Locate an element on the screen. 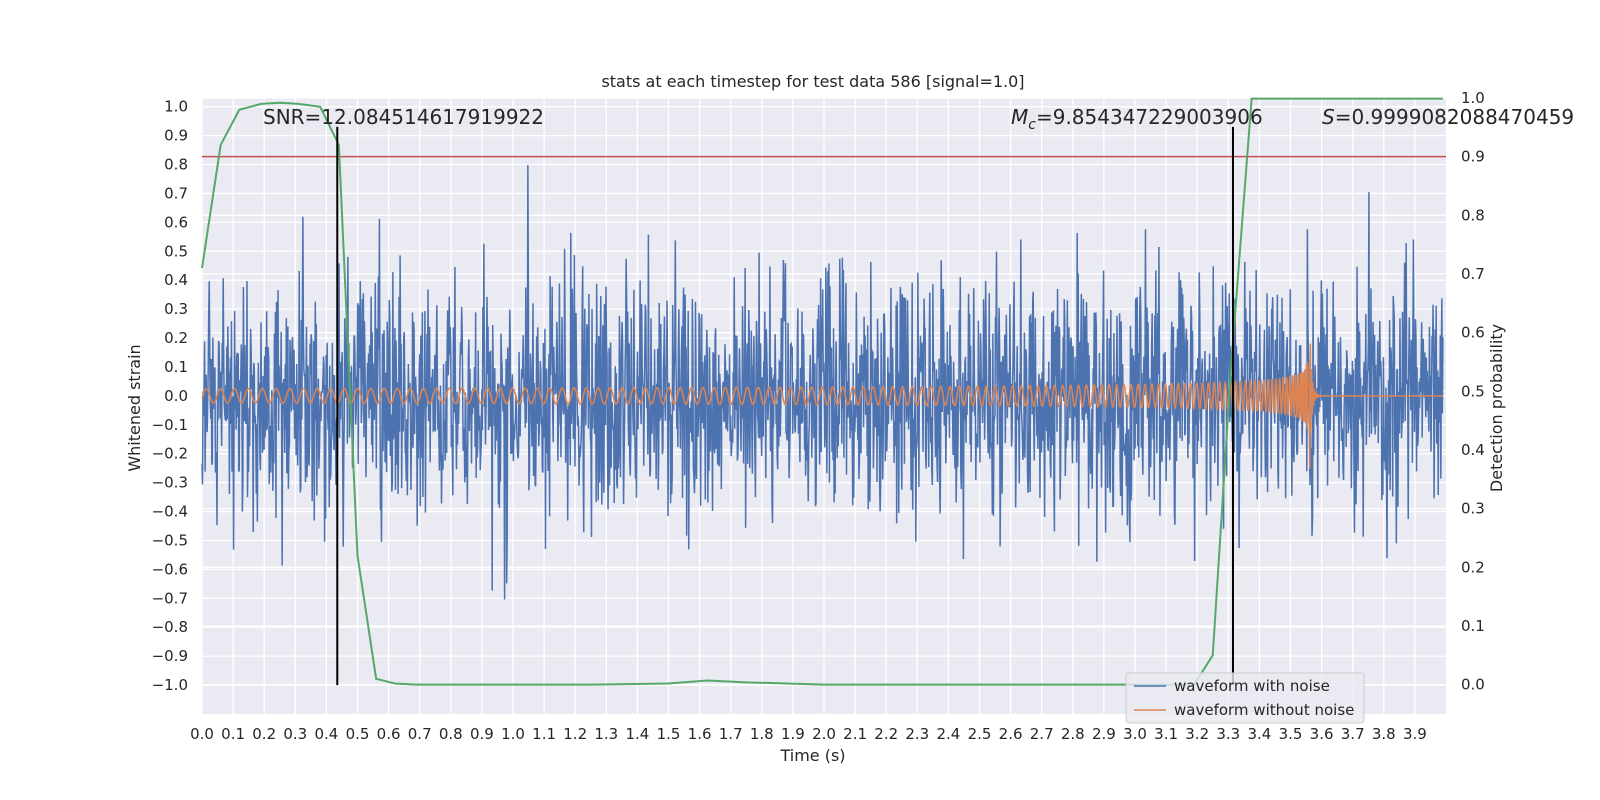 This screenshot has height=800, width=1600. x-tick-label: 3.0 is located at coordinates (1135, 734).